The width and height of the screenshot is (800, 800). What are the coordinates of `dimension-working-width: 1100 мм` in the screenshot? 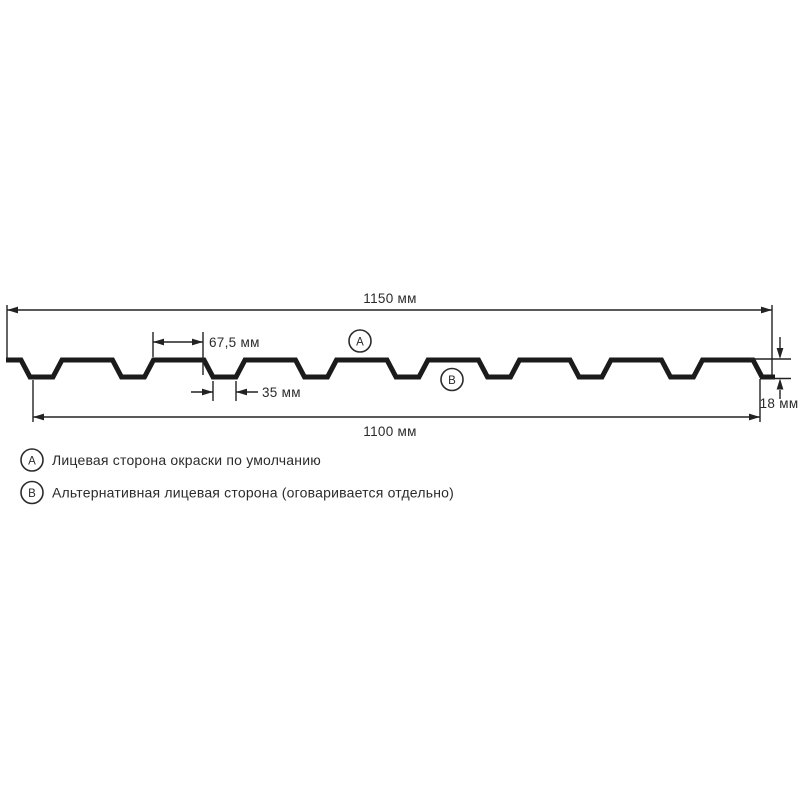 It's located at (396, 409).